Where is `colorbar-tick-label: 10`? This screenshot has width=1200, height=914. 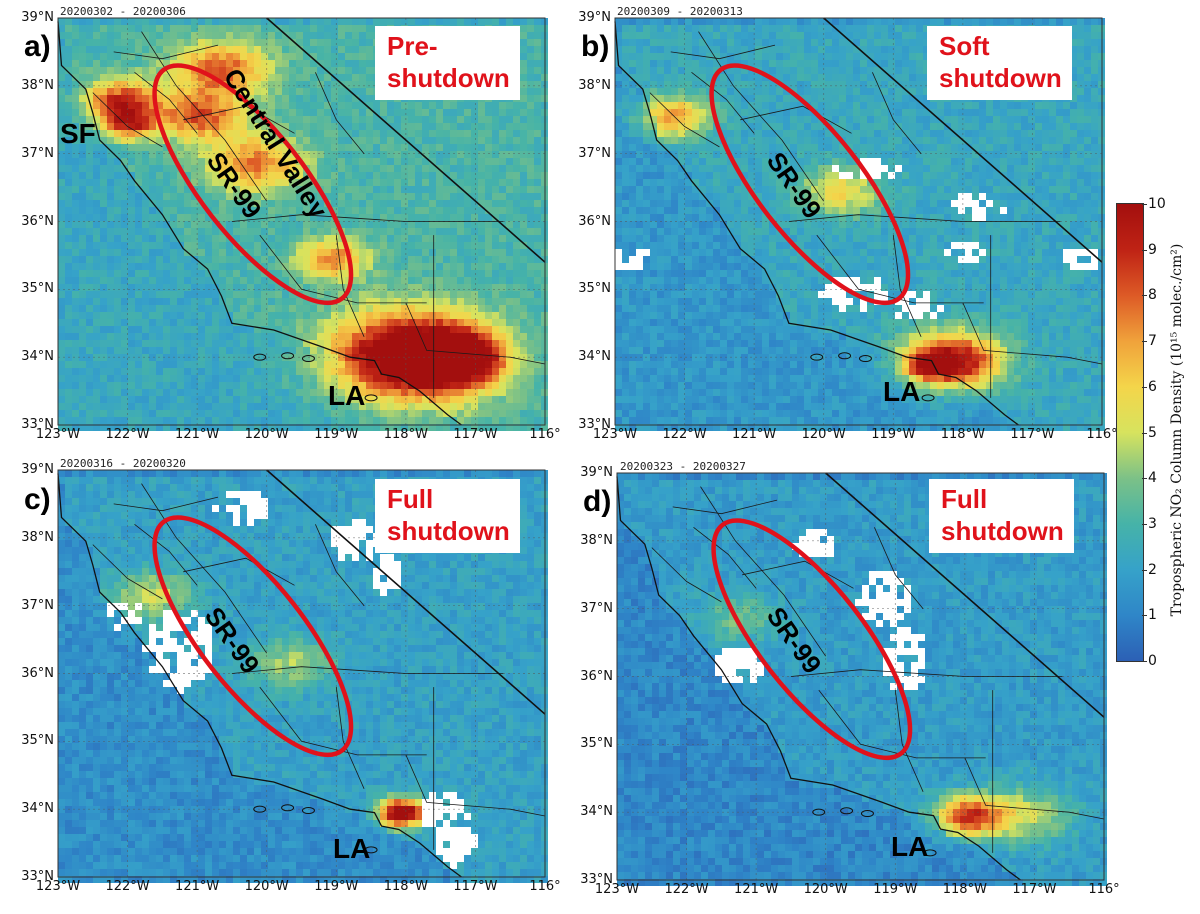
colorbar-tick-label: 10 is located at coordinates (1157, 204).